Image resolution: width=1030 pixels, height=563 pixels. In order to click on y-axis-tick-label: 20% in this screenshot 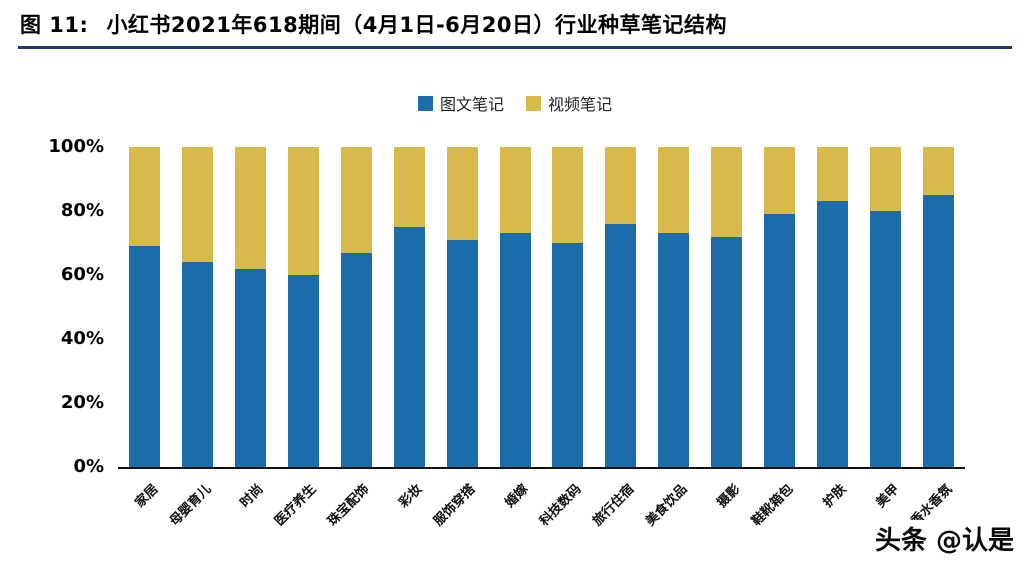, I will do `click(82, 402)`.